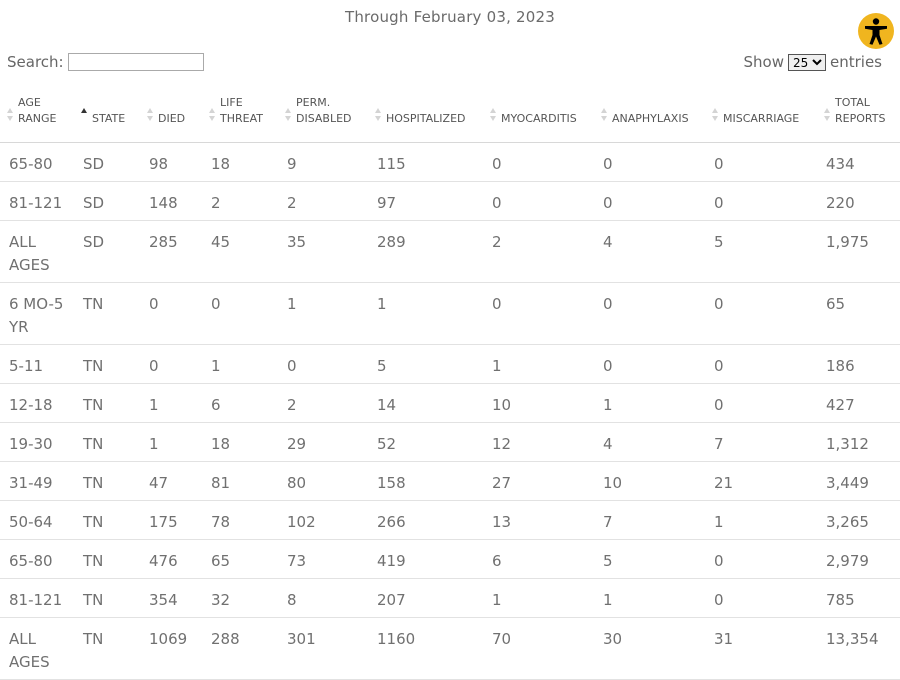 This screenshot has width=900, height=680. I want to click on table-cell: 14, so click(425, 403).